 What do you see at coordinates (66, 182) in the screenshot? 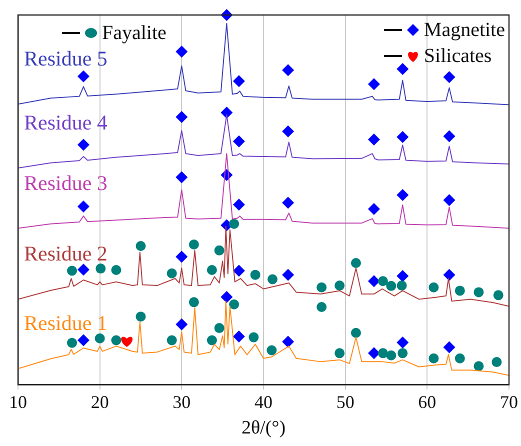
I see `series-label: Residue 3` at bounding box center [66, 182].